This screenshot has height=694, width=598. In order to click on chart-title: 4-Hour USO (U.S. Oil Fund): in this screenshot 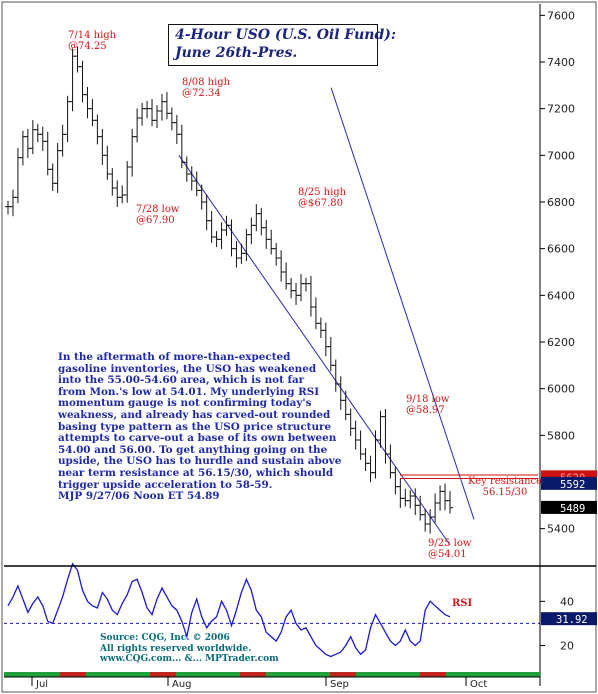, I will do `click(286, 35)`.